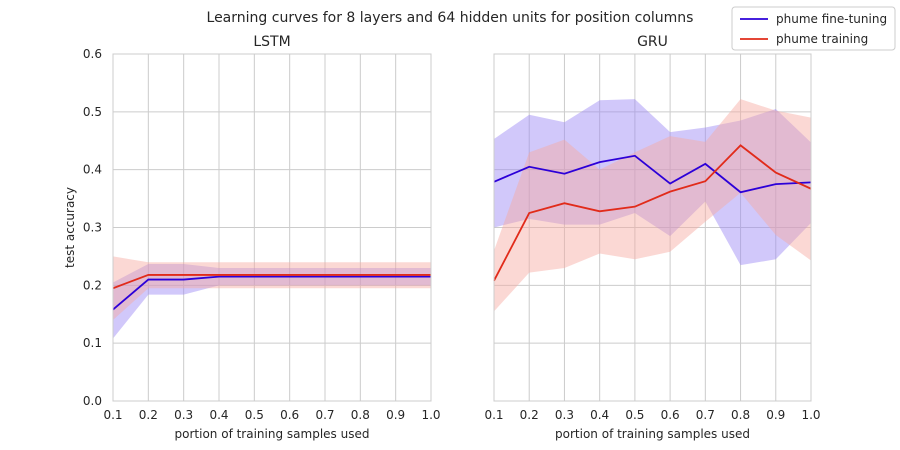  Describe the element at coordinates (92, 285) in the screenshot. I see `y-tick-label: 0.2` at that location.